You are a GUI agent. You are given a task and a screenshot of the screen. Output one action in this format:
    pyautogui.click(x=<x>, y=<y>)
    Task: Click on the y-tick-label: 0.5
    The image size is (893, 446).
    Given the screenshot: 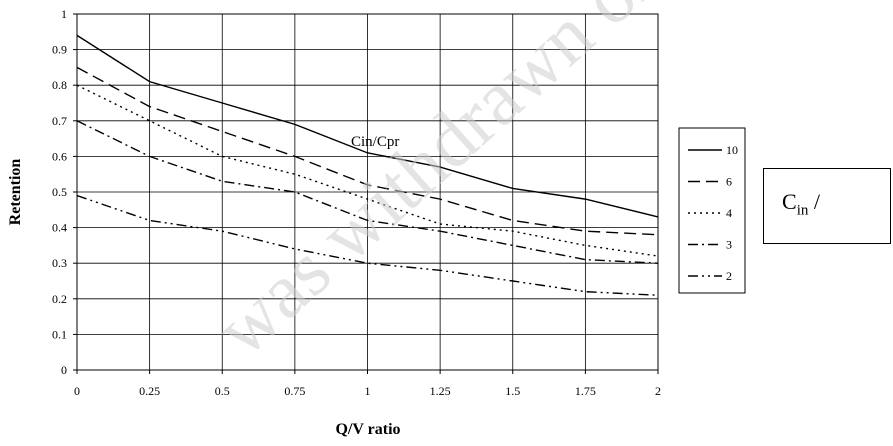 What is the action you would take?
    pyautogui.click(x=59, y=192)
    